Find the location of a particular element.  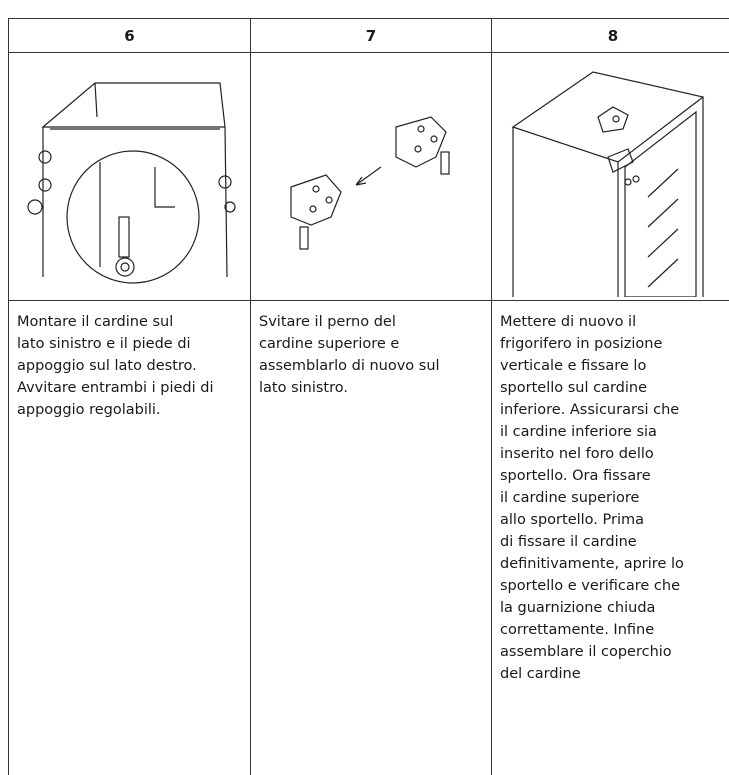

text-line: inserito nel foro dello is located at coordinates (613, 454).